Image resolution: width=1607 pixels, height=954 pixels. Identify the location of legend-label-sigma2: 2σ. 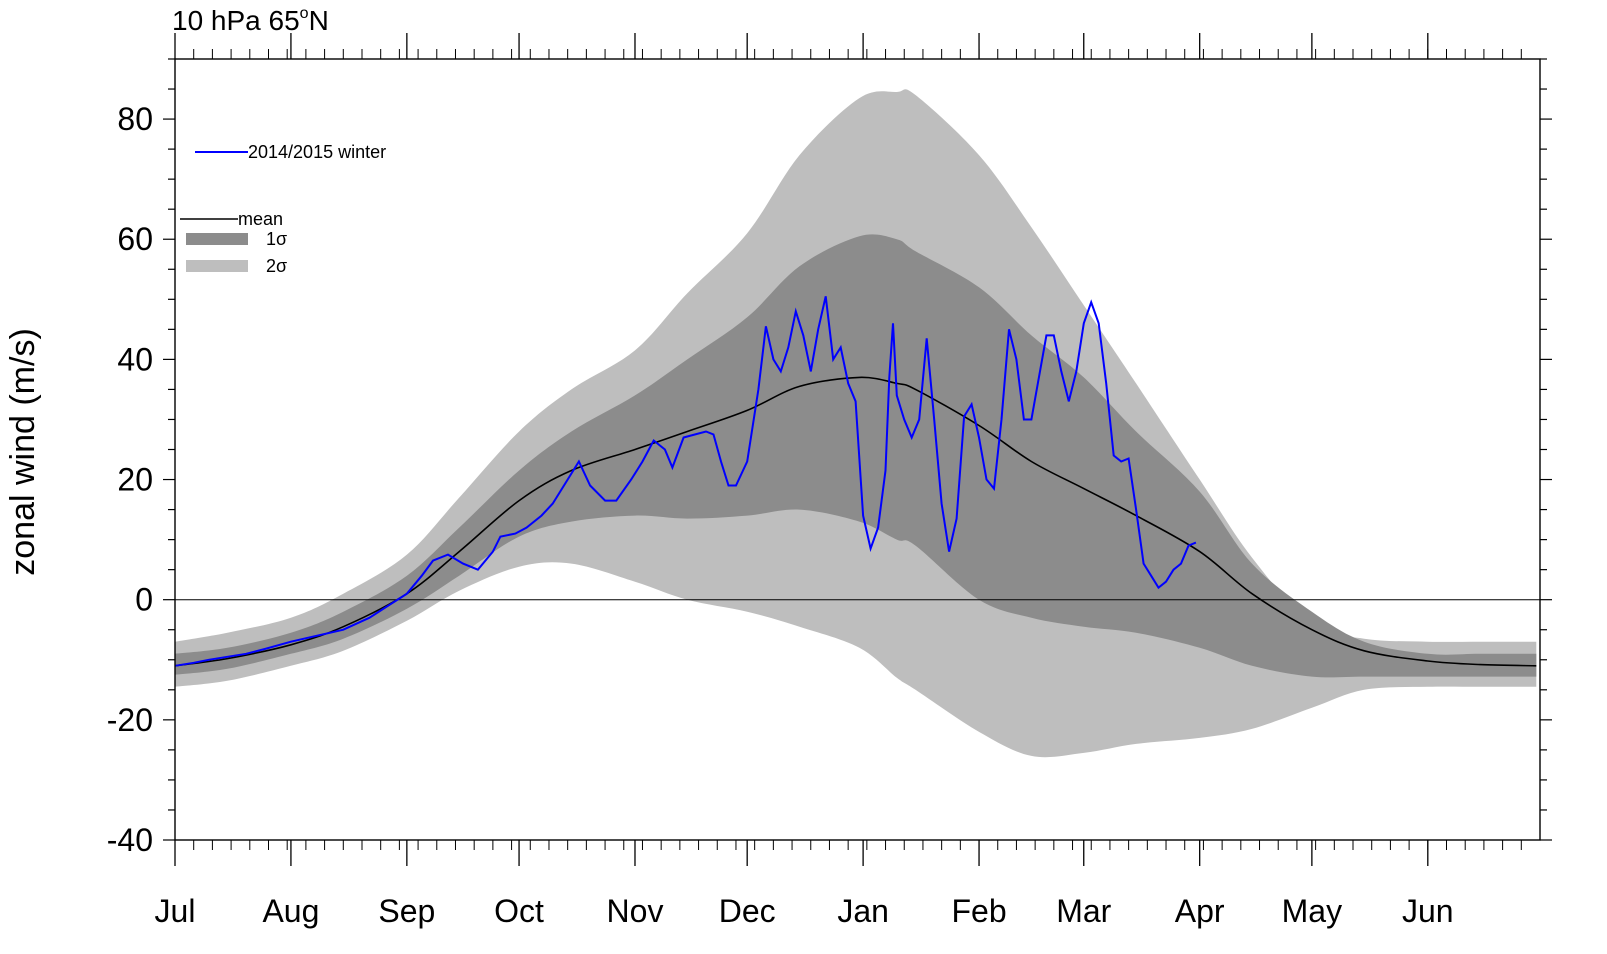
(276, 266).